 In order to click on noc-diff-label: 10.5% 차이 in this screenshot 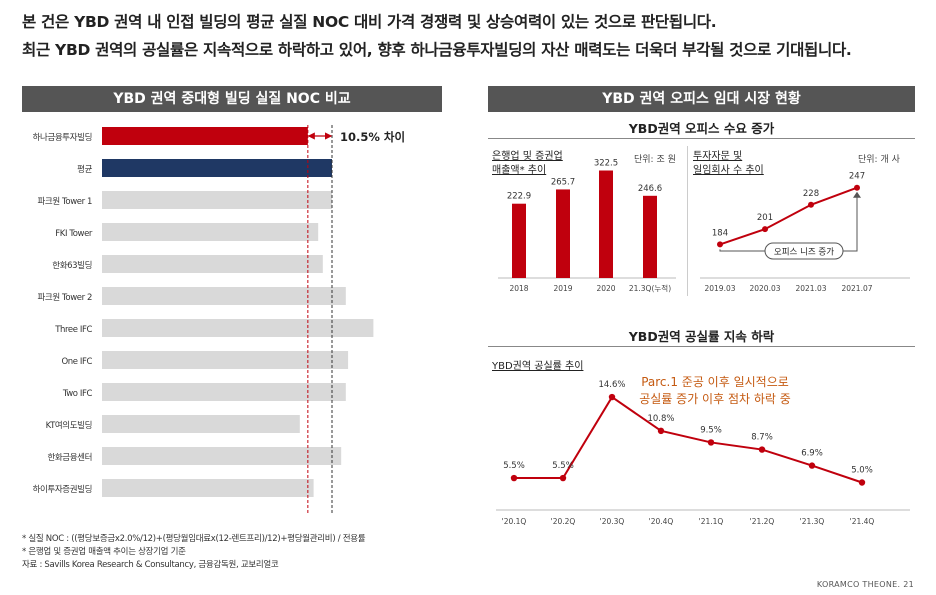, I will do `click(372, 137)`.